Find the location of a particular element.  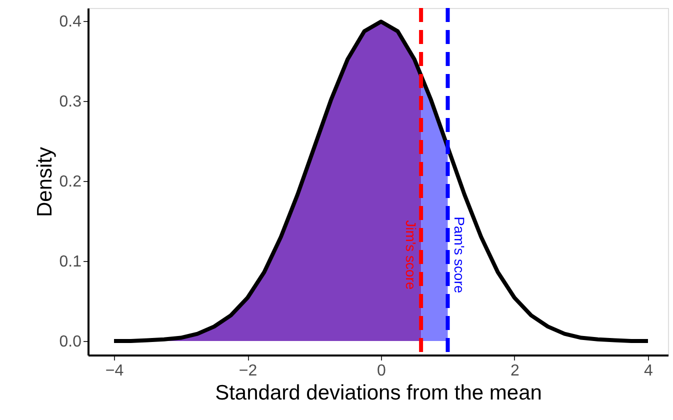

x-tick-label: 4 is located at coordinates (649, 371).